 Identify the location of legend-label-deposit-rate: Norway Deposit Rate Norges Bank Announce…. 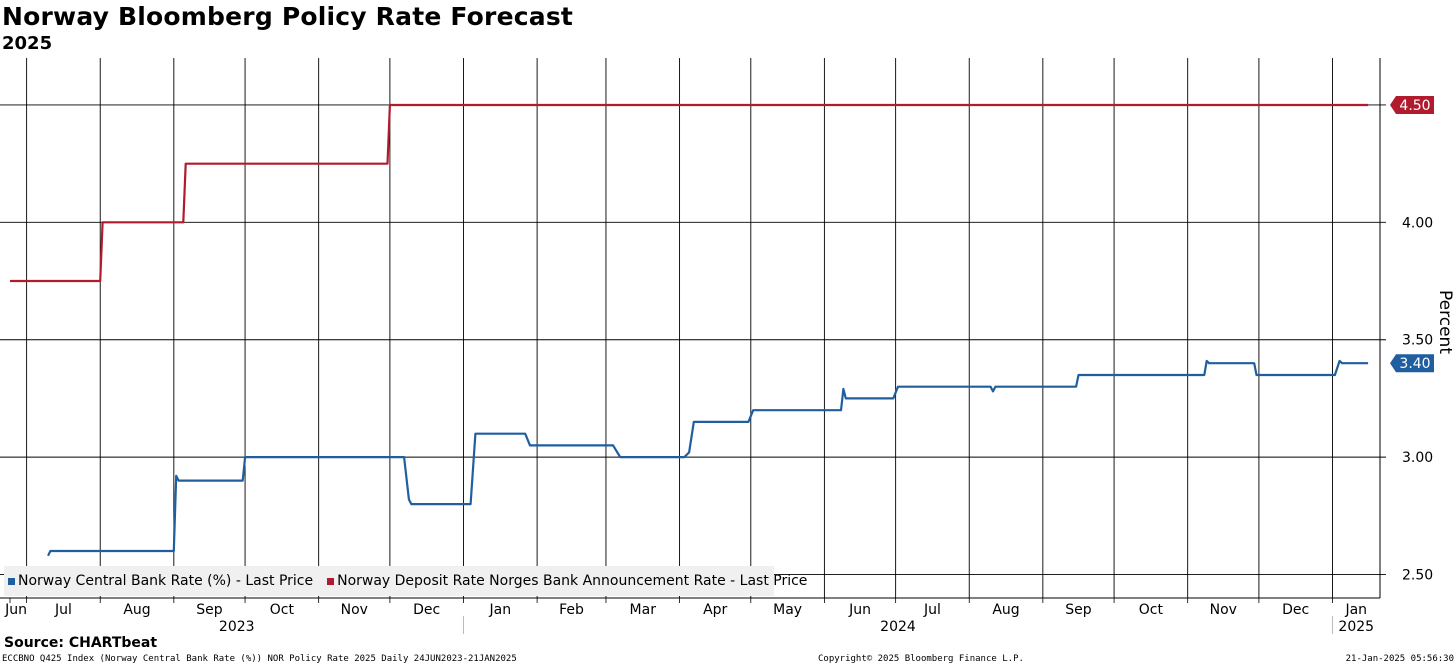
(572, 581).